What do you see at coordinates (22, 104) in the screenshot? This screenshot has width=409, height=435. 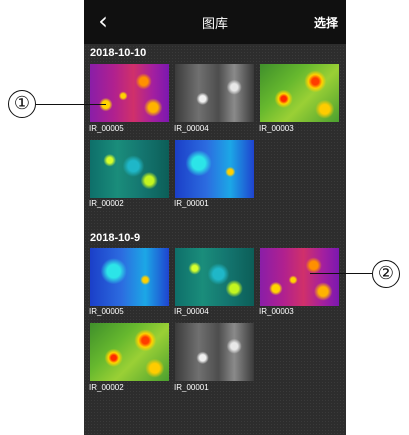 I see `callout-1: ①` at bounding box center [22, 104].